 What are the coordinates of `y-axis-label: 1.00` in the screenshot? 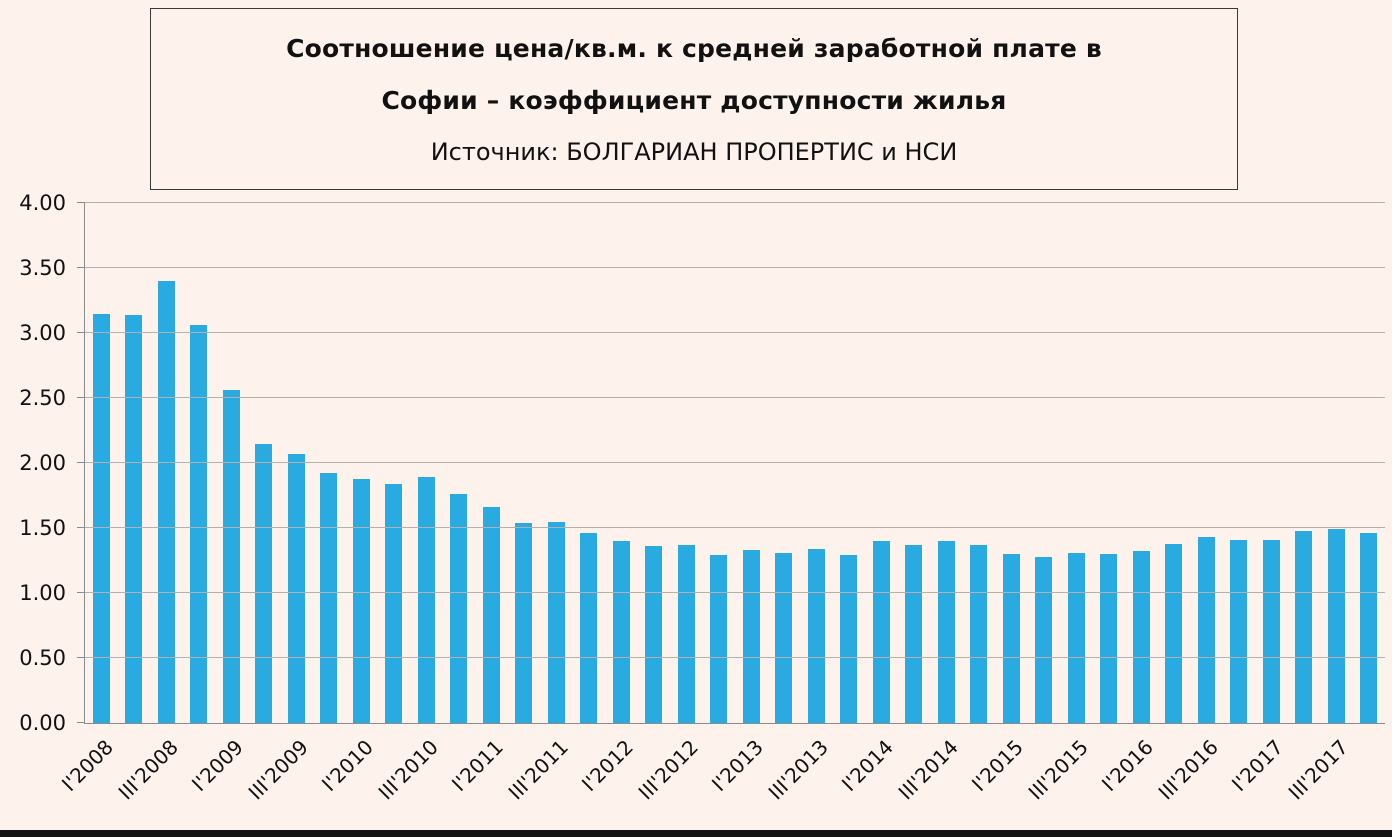 It's located at (42, 593).